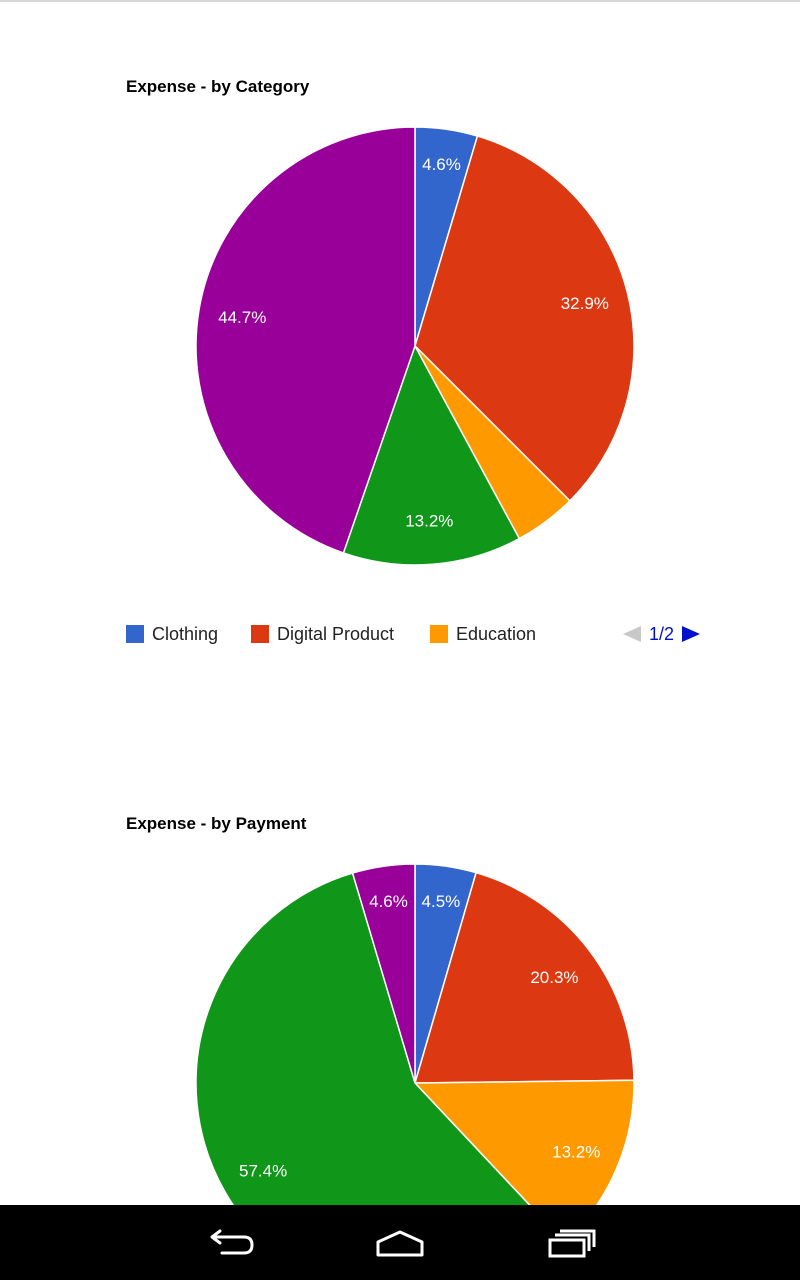 The width and height of the screenshot is (800, 1280). I want to click on slice-percent-label: 32.9%, so click(585, 303).